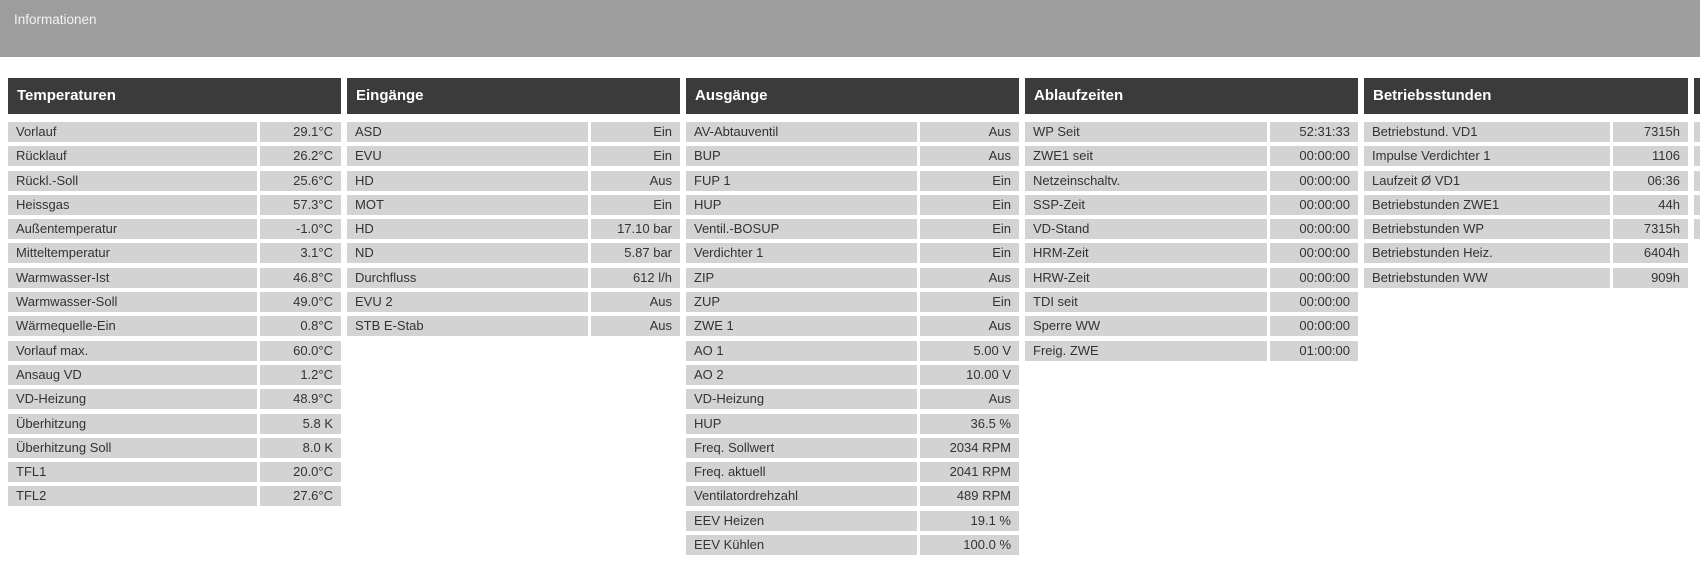 The height and width of the screenshot is (564, 1700). I want to click on table-row: ND 5.87 bar, so click(513, 253).